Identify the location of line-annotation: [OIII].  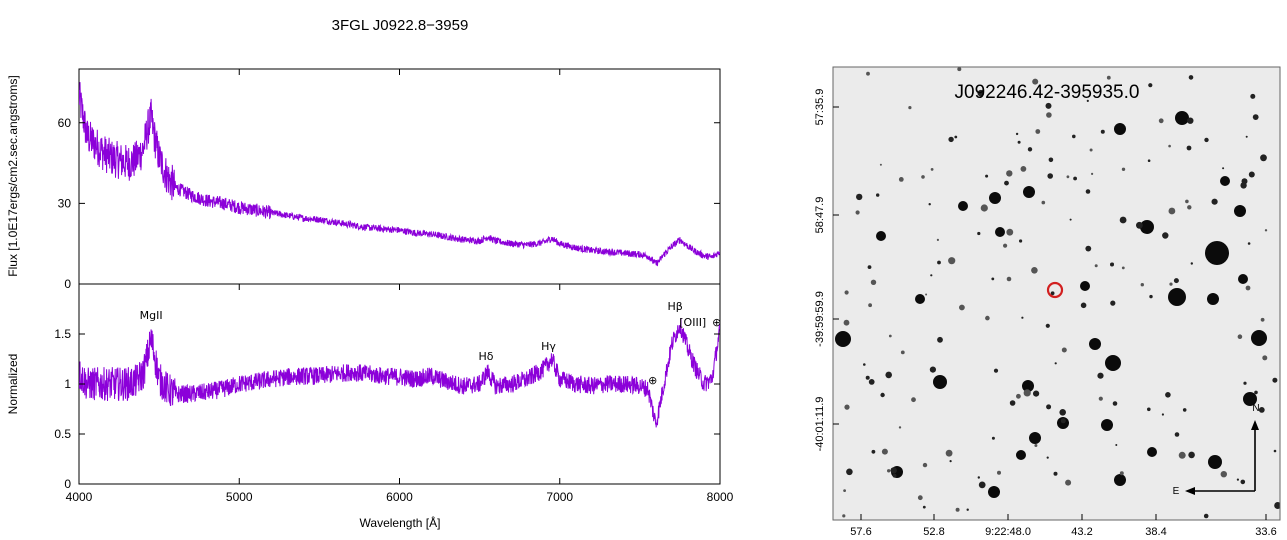
(692, 322).